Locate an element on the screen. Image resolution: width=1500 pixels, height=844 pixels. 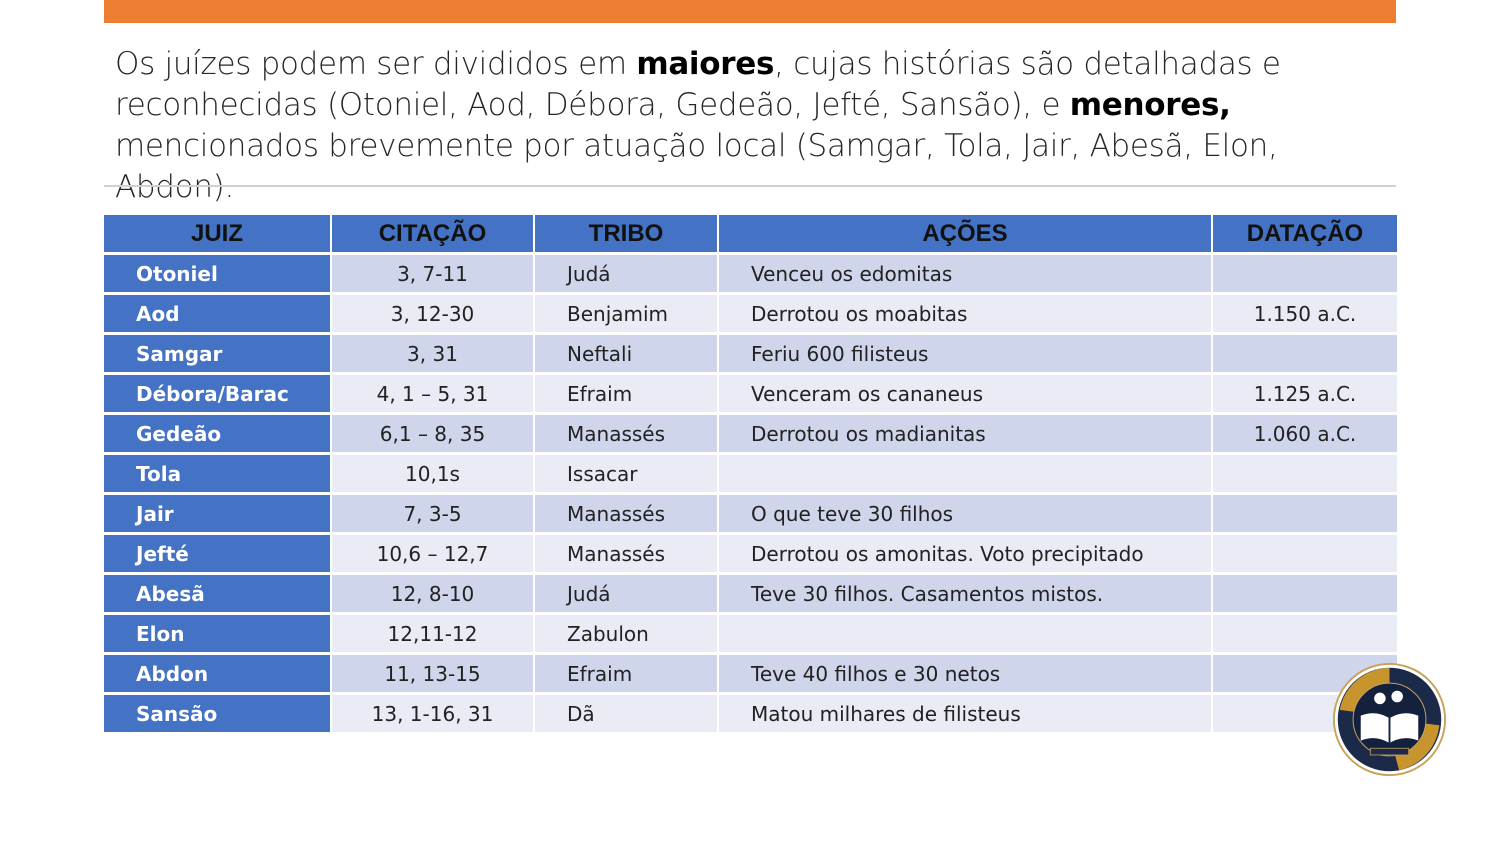
accent-bar is located at coordinates (750, 11).